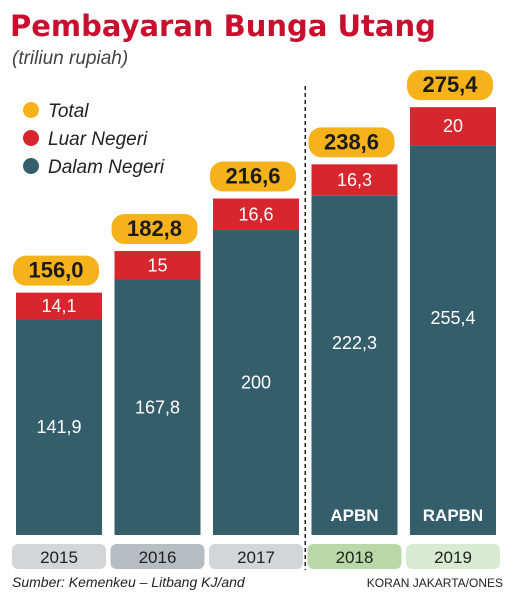 Image resolution: width=513 pixels, height=598 pixels. I want to click on year-box-2016, so click(157, 556).